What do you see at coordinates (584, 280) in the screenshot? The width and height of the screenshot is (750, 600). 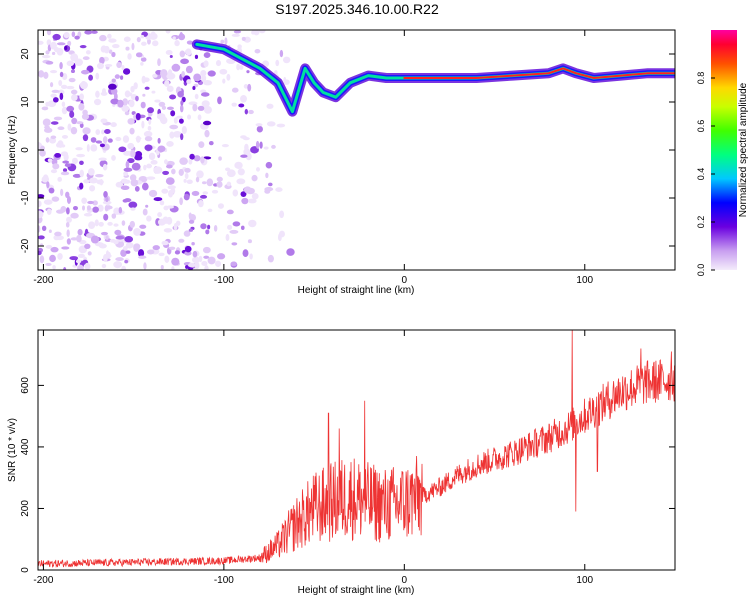 I see `x-tick-label: 100` at bounding box center [584, 280].